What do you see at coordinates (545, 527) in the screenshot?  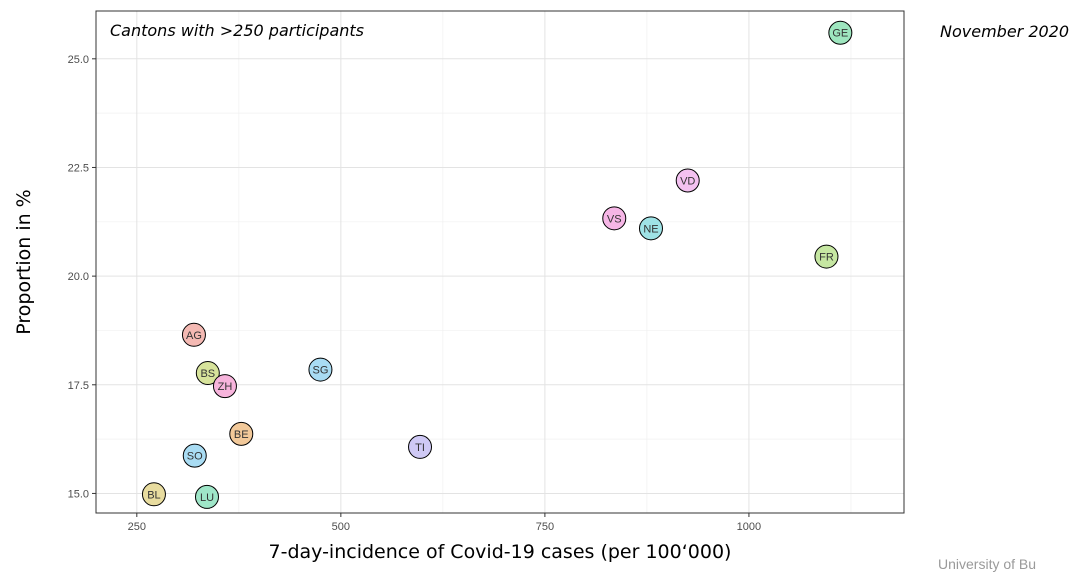 I see `x-tick-label: 750` at bounding box center [545, 527].